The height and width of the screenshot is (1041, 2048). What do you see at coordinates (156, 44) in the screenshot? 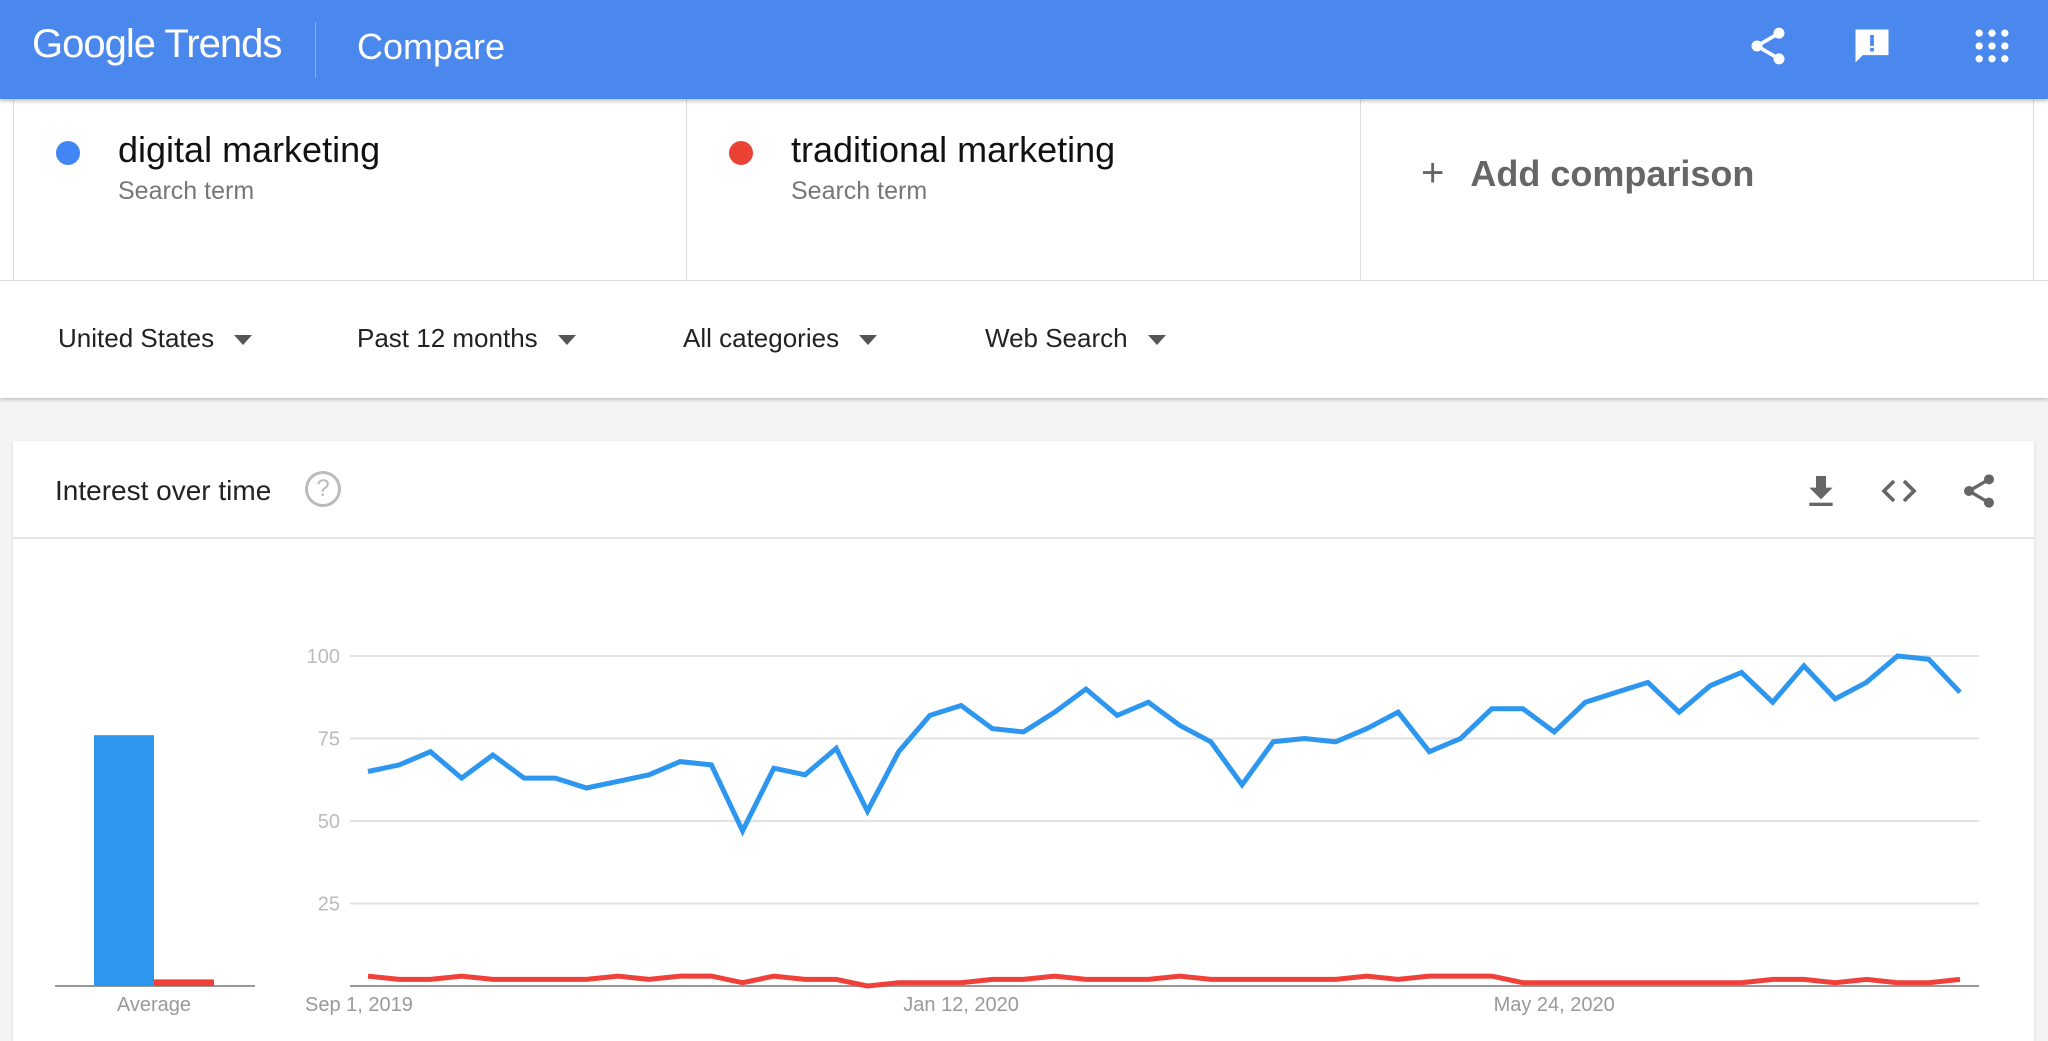
I see `google-trends-logo: Google Trends` at bounding box center [156, 44].